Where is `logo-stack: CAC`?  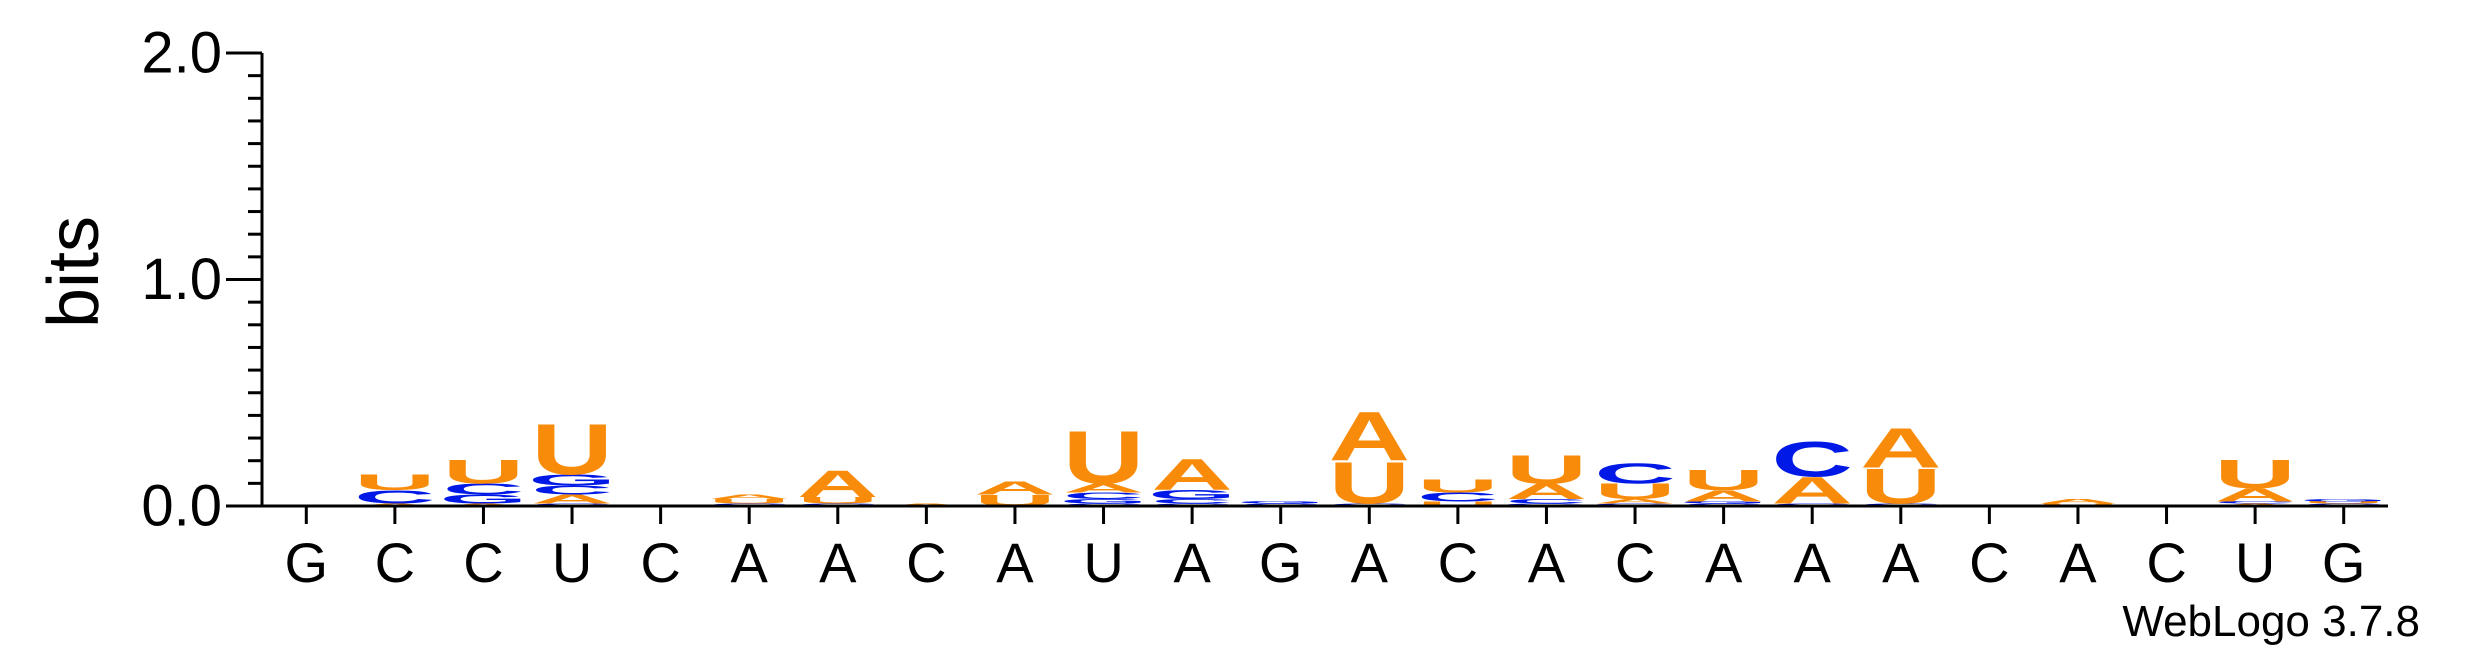
logo-stack: CAC is located at coordinates (1811, 471).